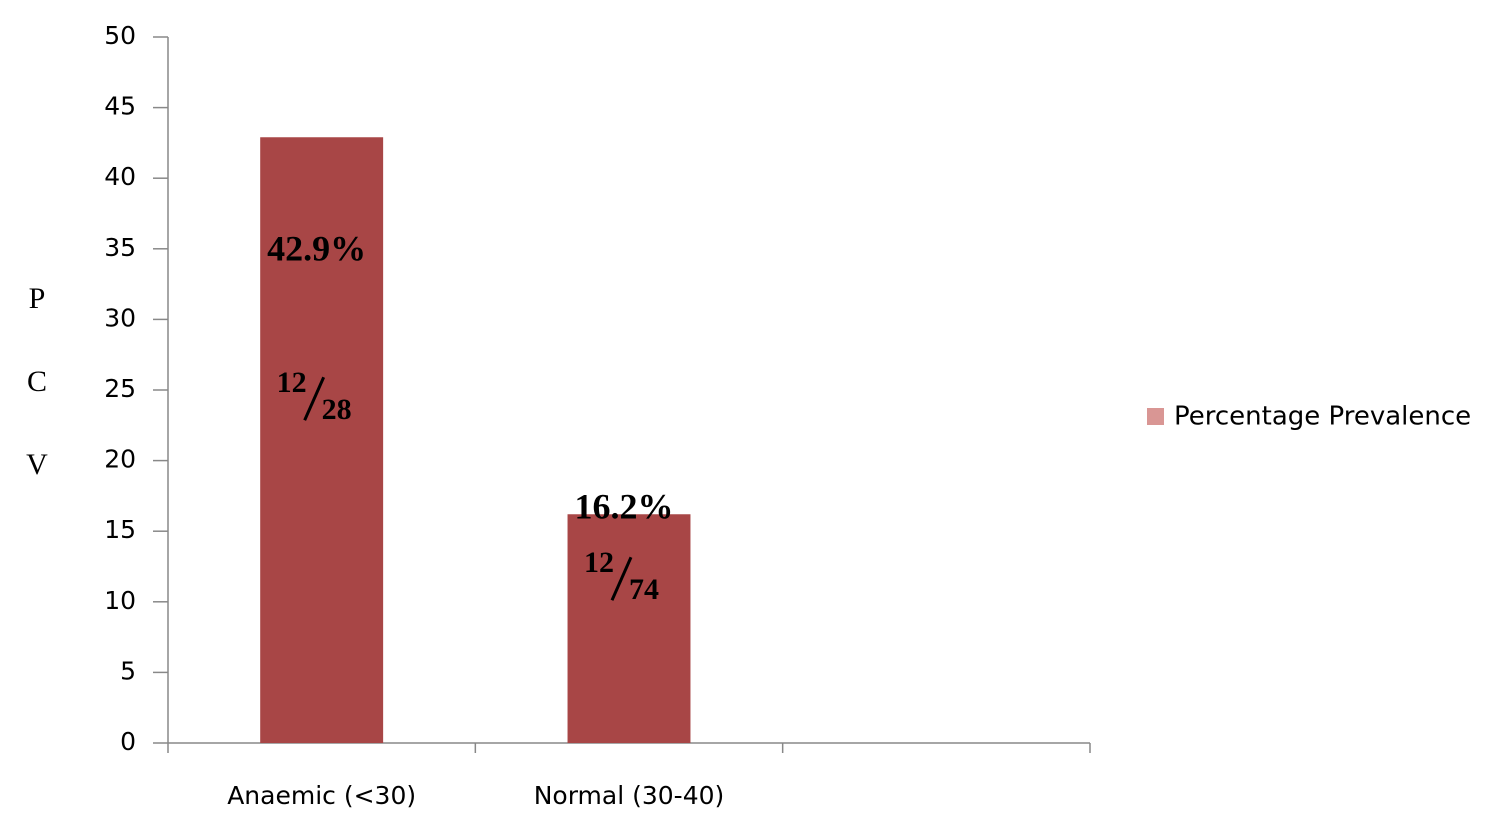  I want to click on fraction-denominator: 28, so click(337, 409).